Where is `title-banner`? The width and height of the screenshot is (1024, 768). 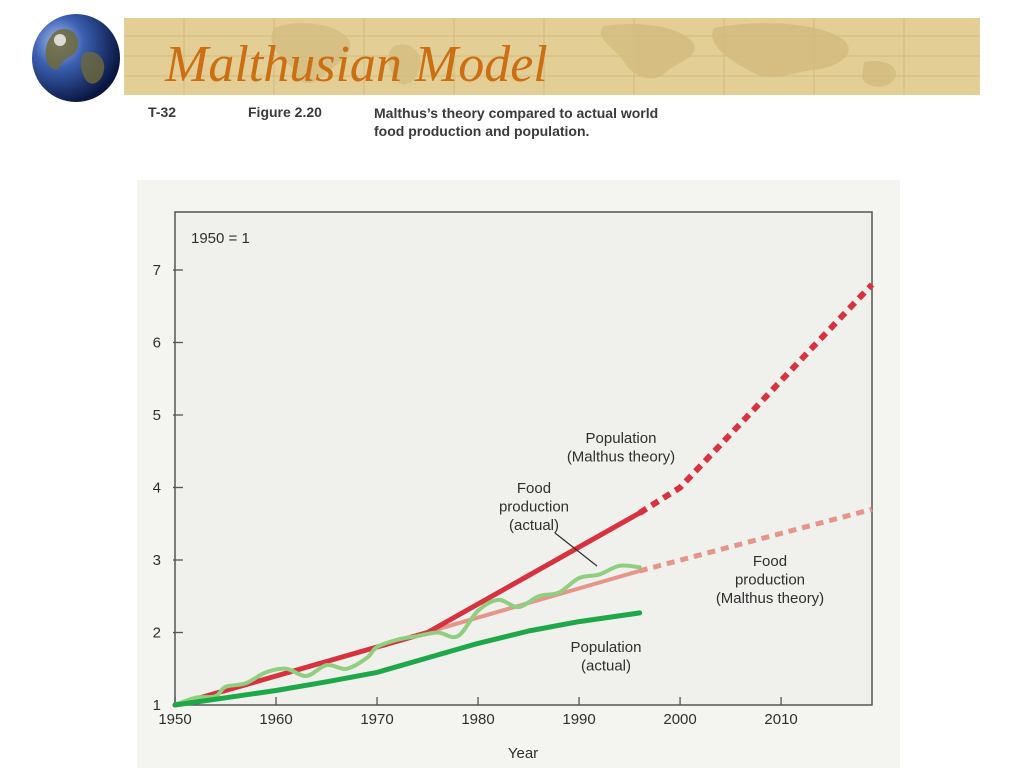 title-banner is located at coordinates (552, 56).